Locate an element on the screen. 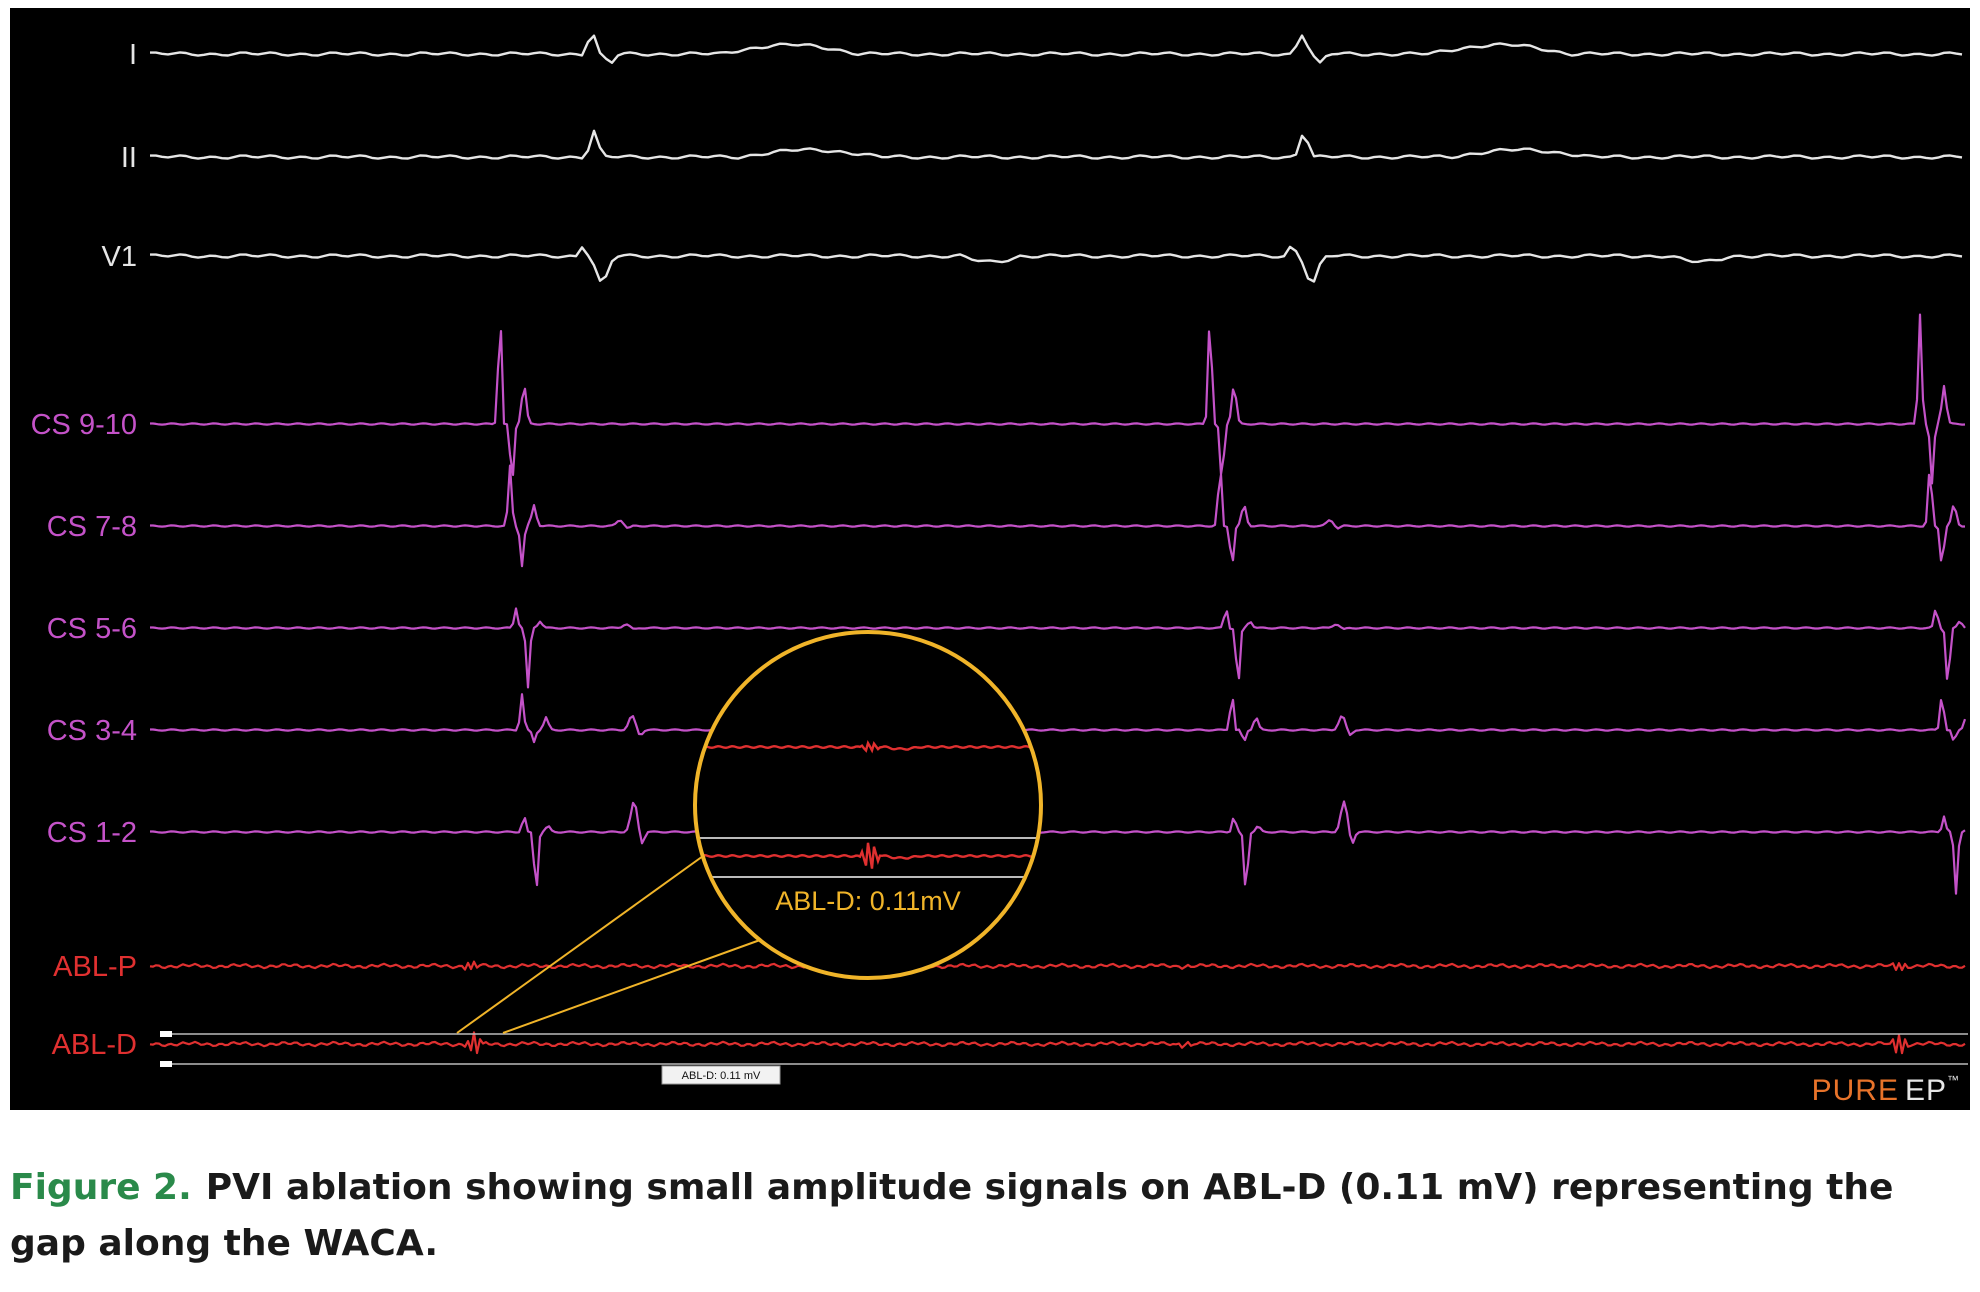 The width and height of the screenshot is (1980, 1292). pure-ep-logo: PURE EP™ is located at coordinates (1886, 1090).